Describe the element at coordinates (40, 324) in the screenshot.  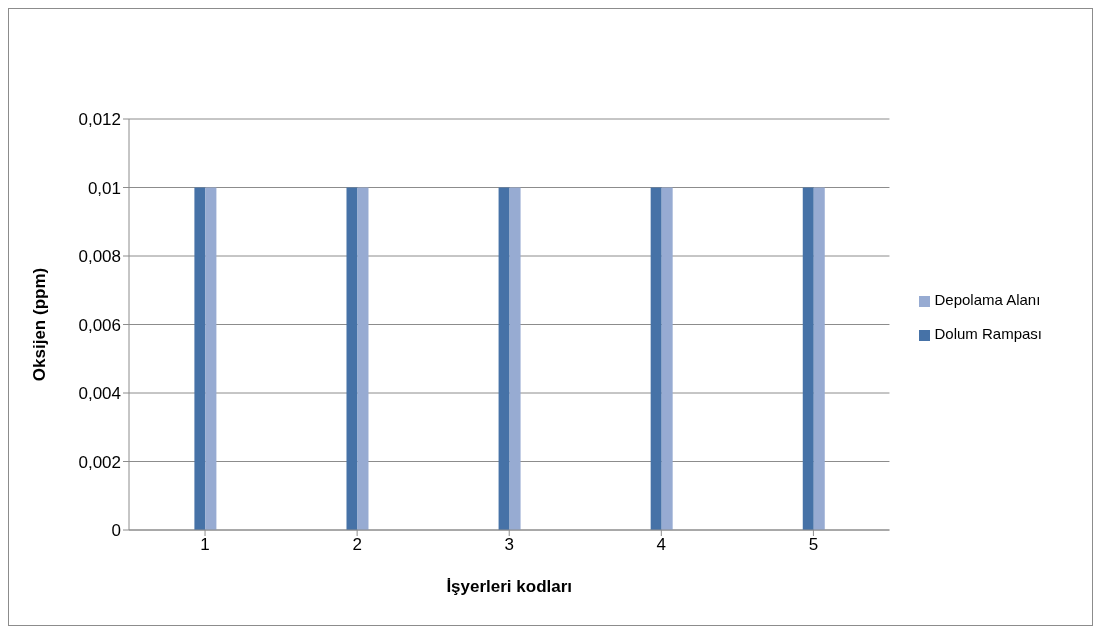
I see `y-axis-title: Oksijen (ppm)` at that location.